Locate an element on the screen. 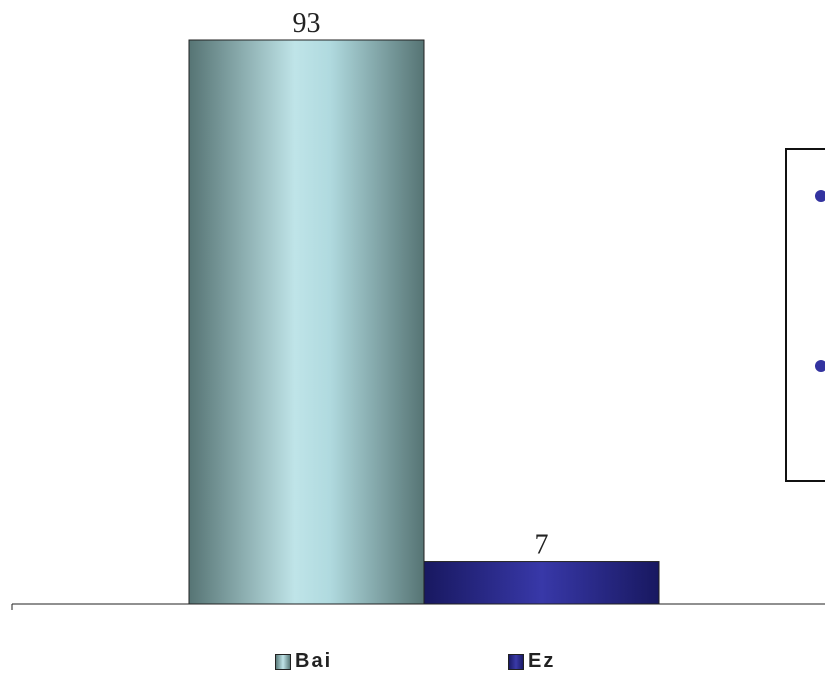 This screenshot has height=677, width=825. bar-ez is located at coordinates (541, 583).